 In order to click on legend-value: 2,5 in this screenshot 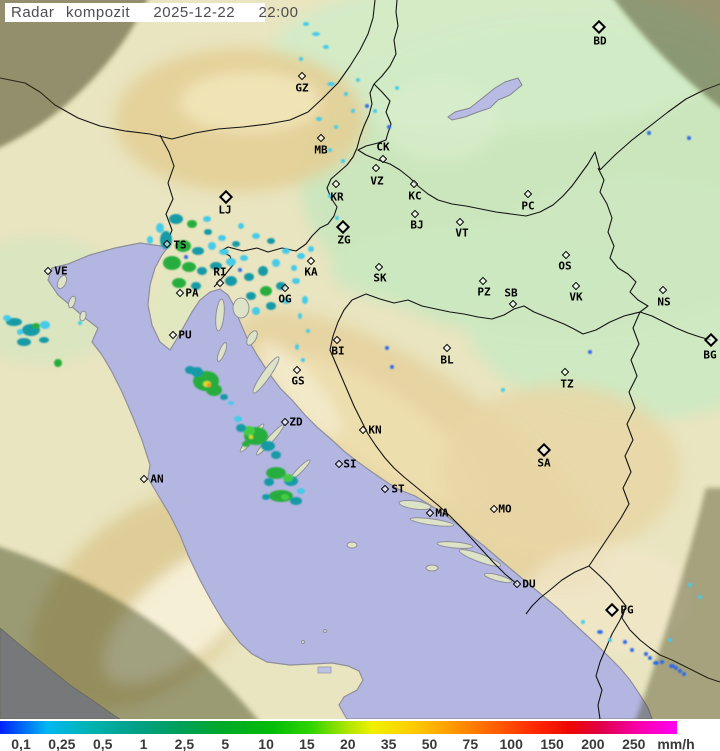, I will do `click(184, 743)`.